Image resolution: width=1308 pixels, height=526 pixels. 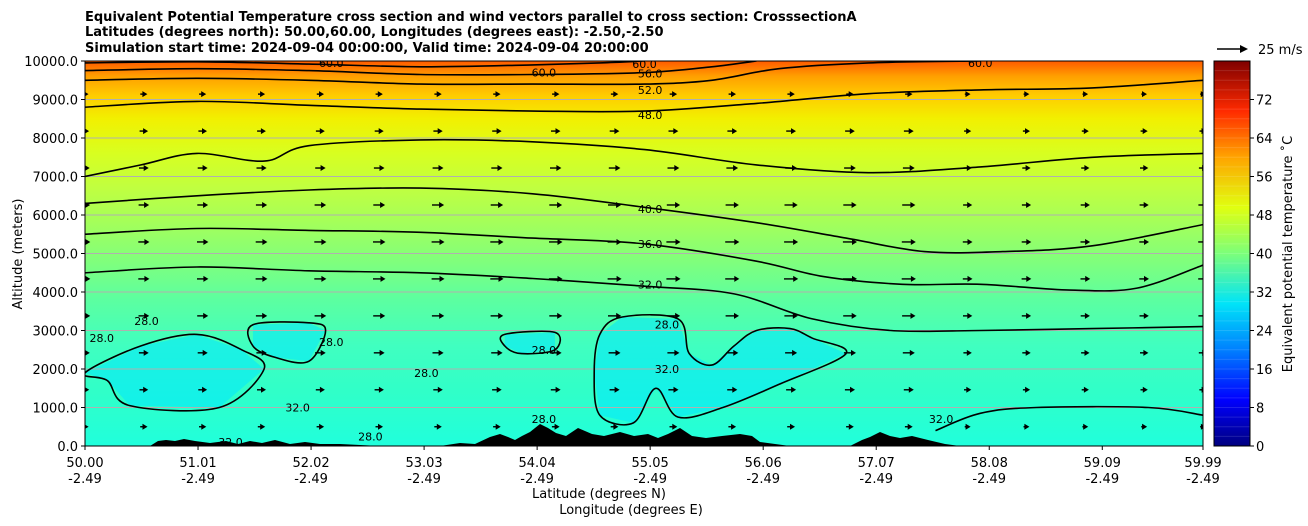 I want to click on contour-label: 36.0, so click(x=650, y=244).